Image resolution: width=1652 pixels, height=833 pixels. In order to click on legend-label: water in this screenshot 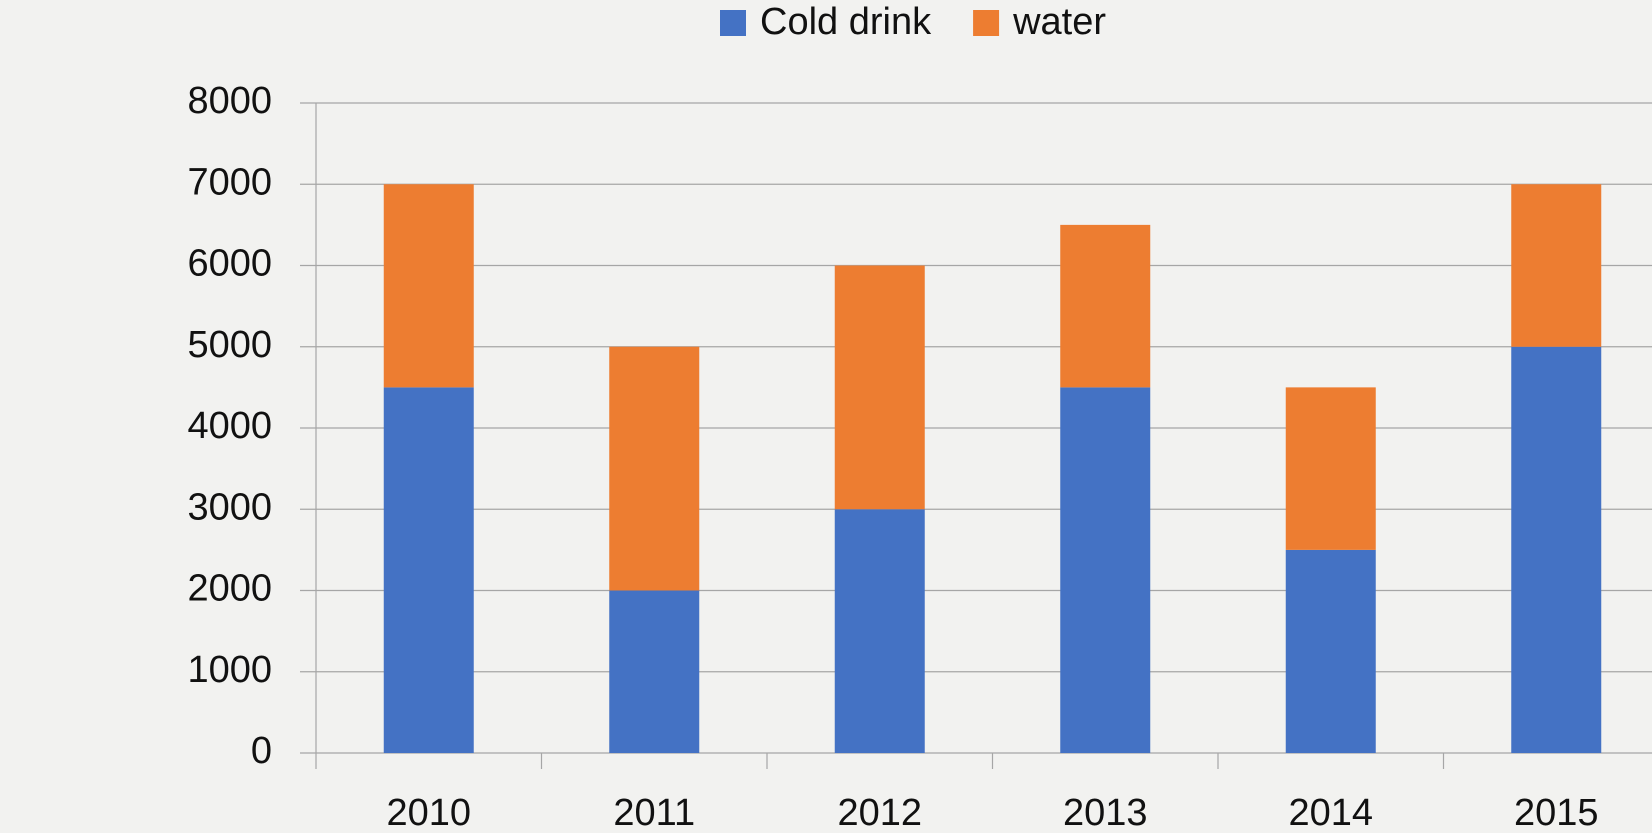, I will do `click(1059, 22)`.